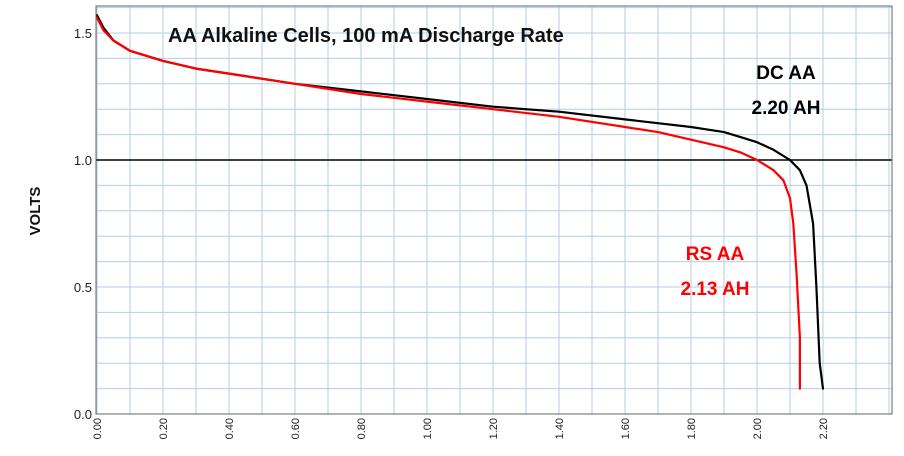  Describe the element at coordinates (560, 428) in the screenshot. I see `x-tick-label: 1.40` at that location.